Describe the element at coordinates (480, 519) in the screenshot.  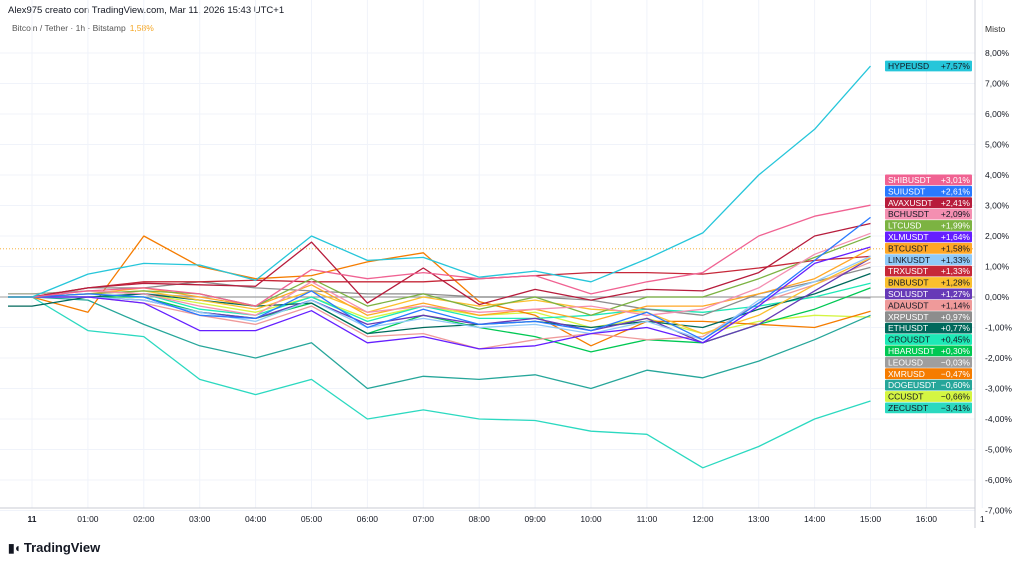
I see `x-tick-label: 08:00` at that location.